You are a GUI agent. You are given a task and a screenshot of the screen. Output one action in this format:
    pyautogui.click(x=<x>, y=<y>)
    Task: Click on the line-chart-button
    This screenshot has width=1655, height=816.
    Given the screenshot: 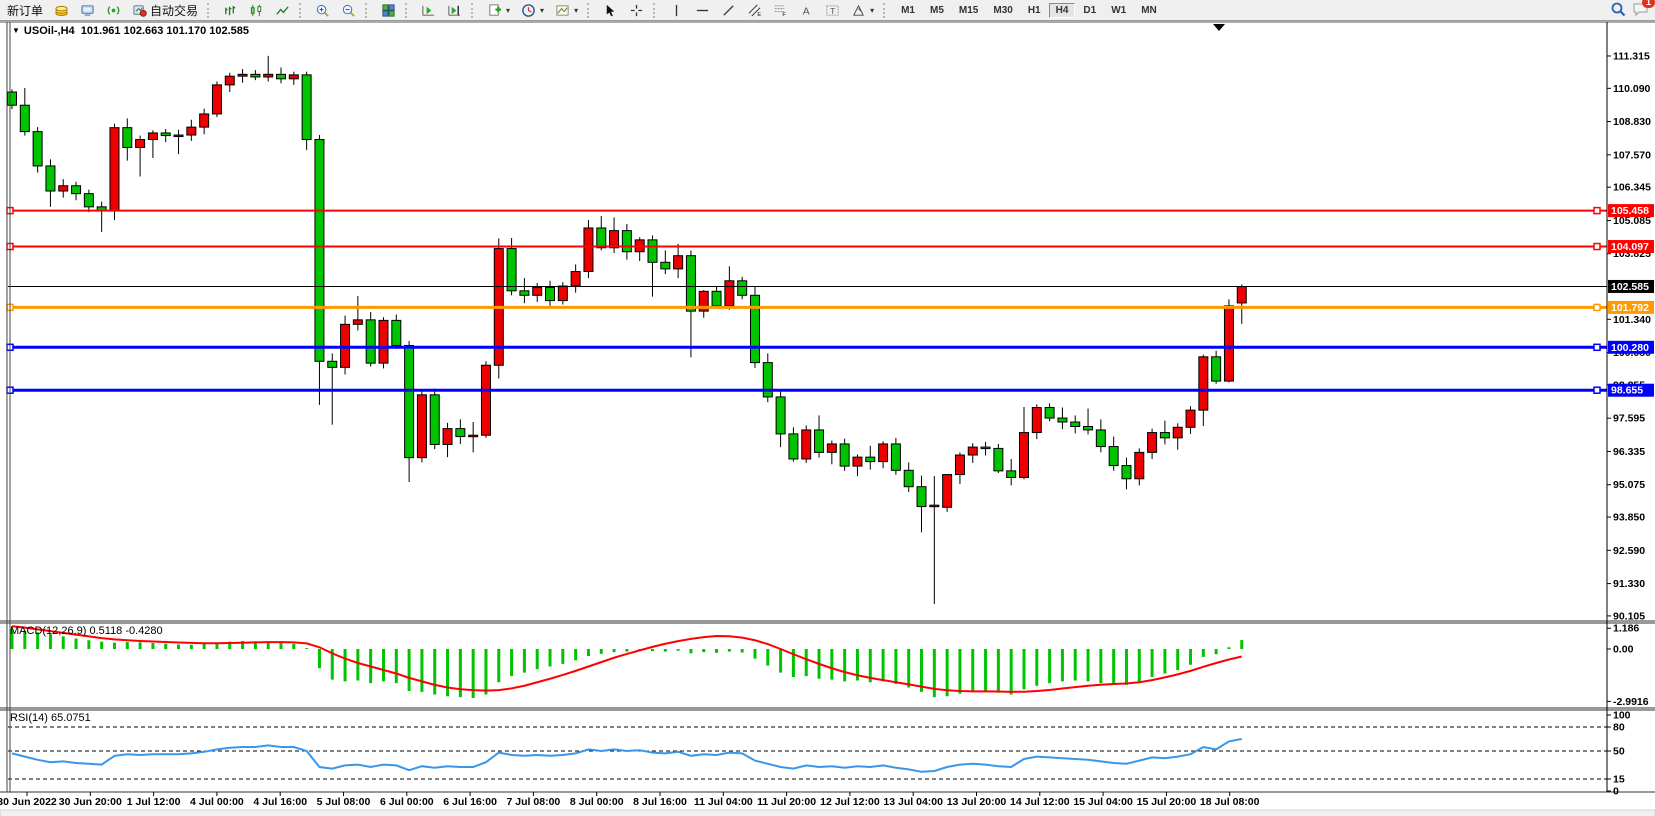 What is the action you would take?
    pyautogui.click(x=282, y=10)
    